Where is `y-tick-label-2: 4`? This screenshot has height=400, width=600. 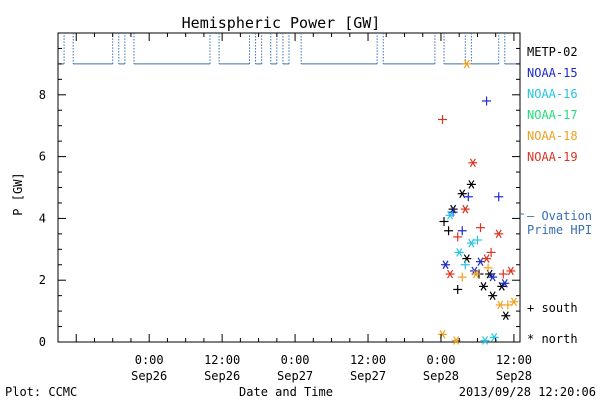 y-tick-label-2: 4 is located at coordinates (42, 218).